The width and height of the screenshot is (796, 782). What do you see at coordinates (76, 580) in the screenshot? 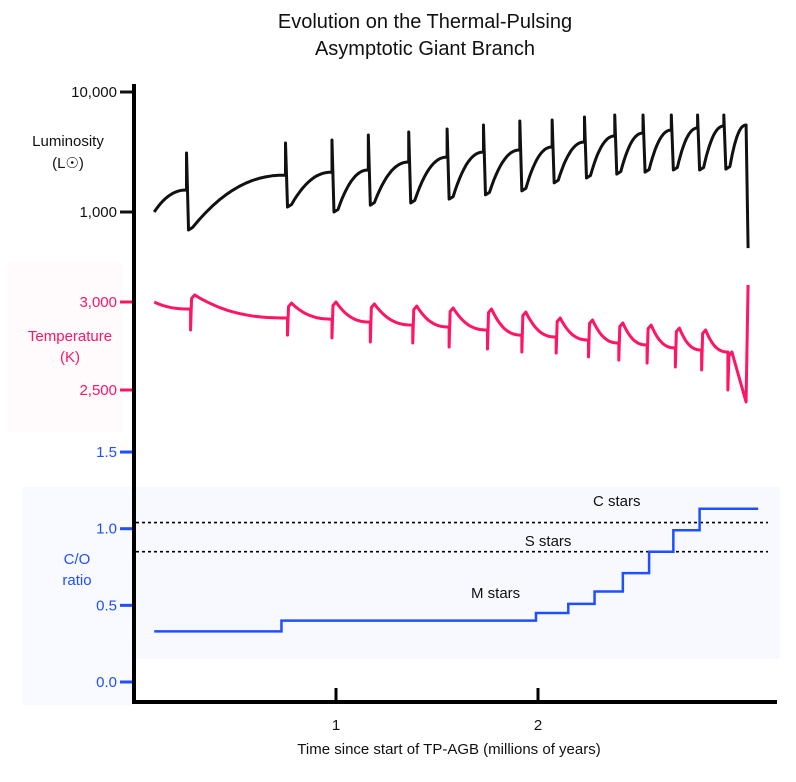
I see `co-axis-unit: ratio` at bounding box center [76, 580].